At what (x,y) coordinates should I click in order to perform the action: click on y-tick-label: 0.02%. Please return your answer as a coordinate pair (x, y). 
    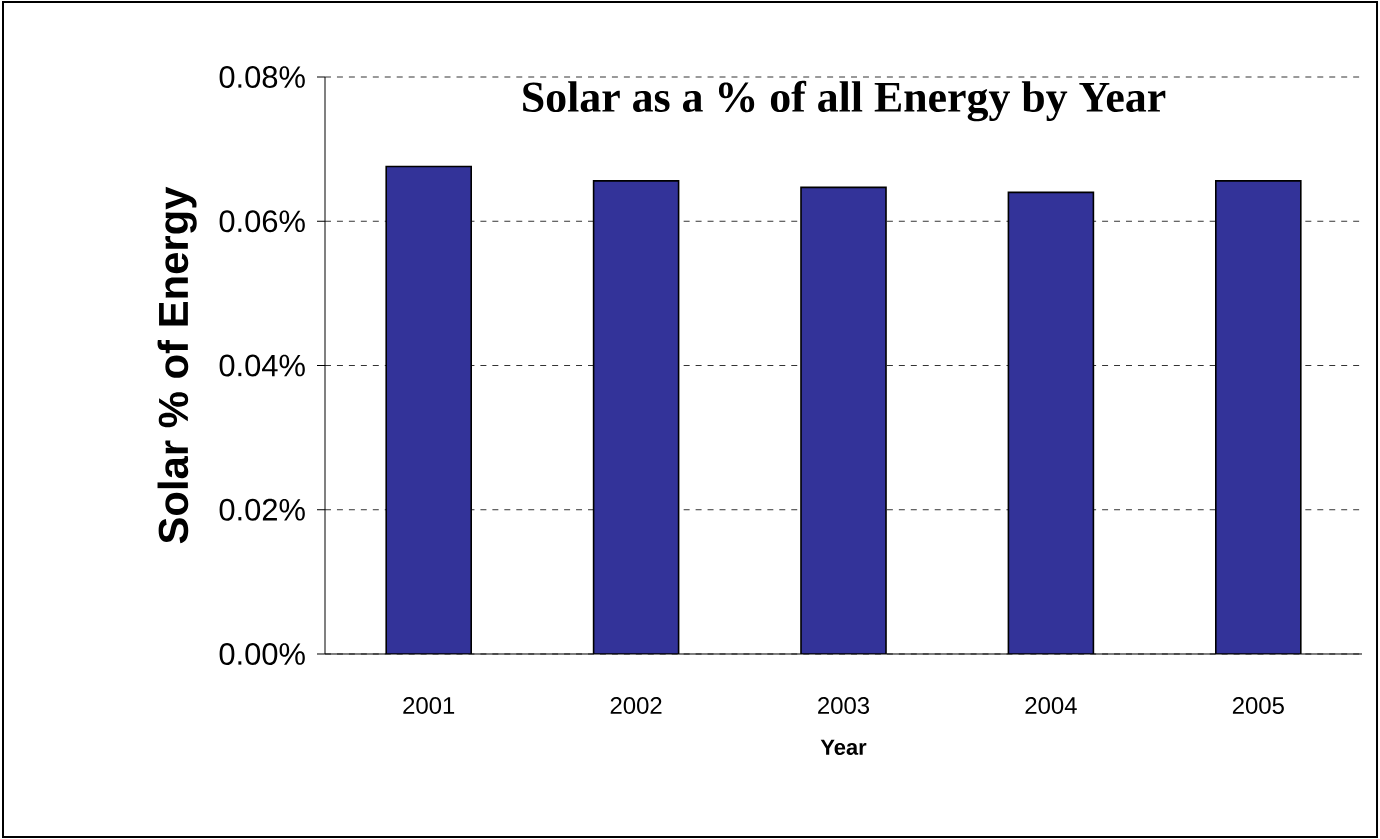
    Looking at the image, I should click on (262, 509).